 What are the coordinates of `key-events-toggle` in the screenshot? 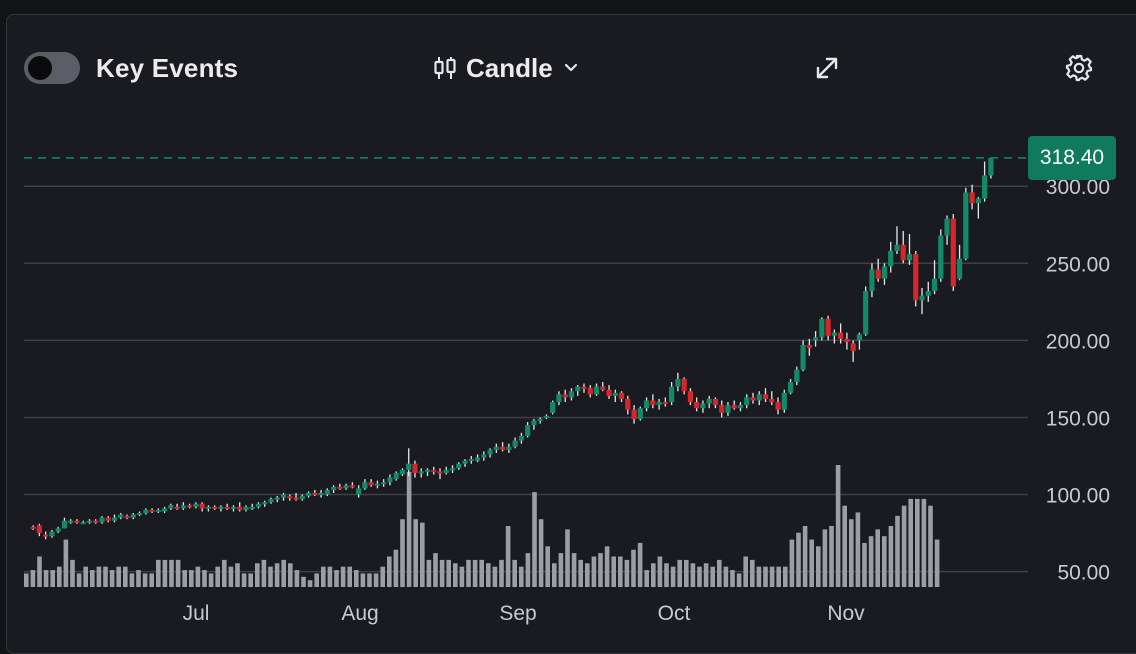 It's located at (52, 68).